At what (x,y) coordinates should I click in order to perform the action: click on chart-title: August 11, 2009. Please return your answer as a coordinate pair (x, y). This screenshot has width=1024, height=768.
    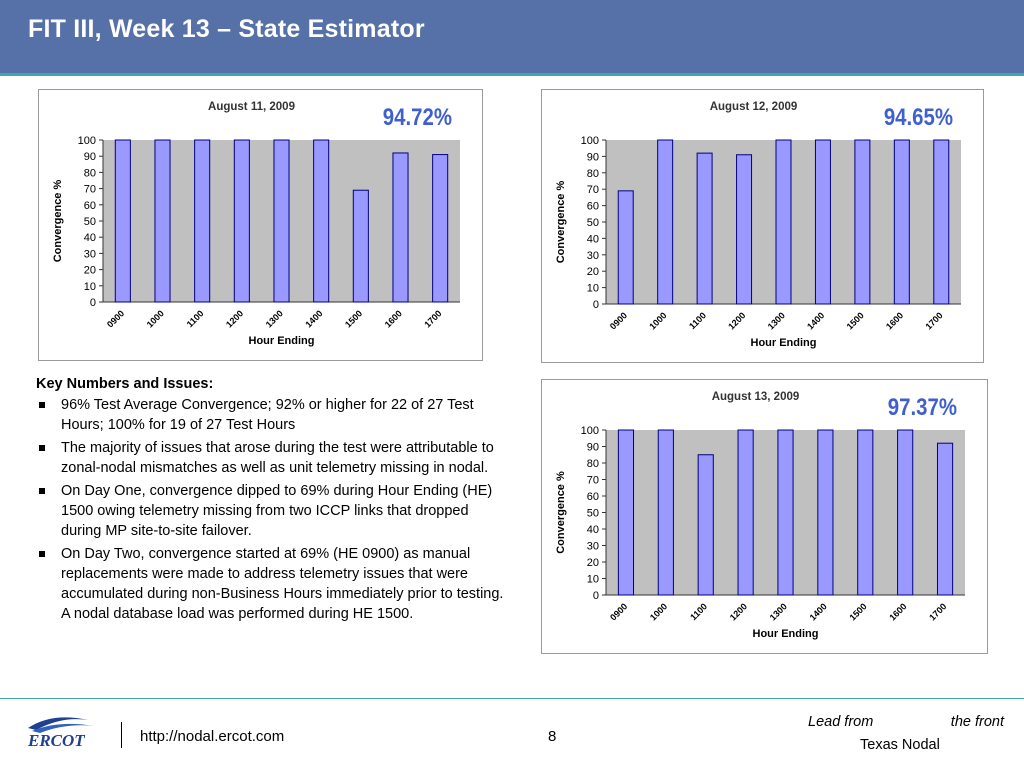
    Looking at the image, I should click on (251, 107).